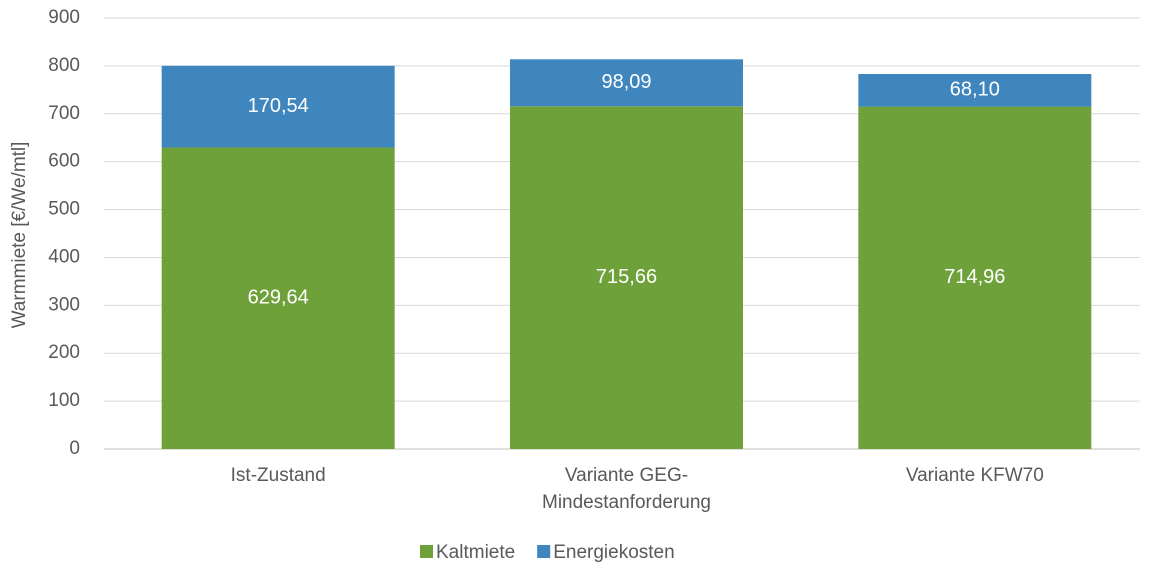 The width and height of the screenshot is (1149, 572). What do you see at coordinates (475, 552) in the screenshot?
I see `legend-label: Kaltmiete` at bounding box center [475, 552].